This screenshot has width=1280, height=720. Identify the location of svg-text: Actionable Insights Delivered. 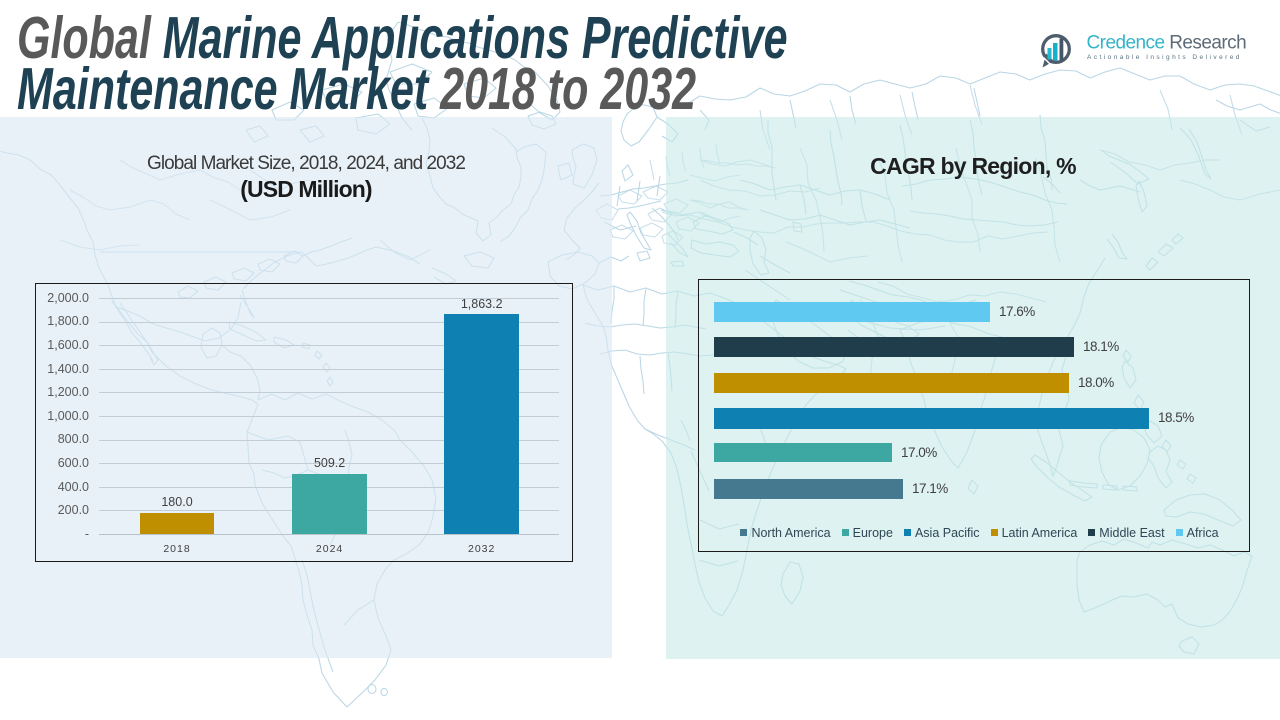
(1164, 57).